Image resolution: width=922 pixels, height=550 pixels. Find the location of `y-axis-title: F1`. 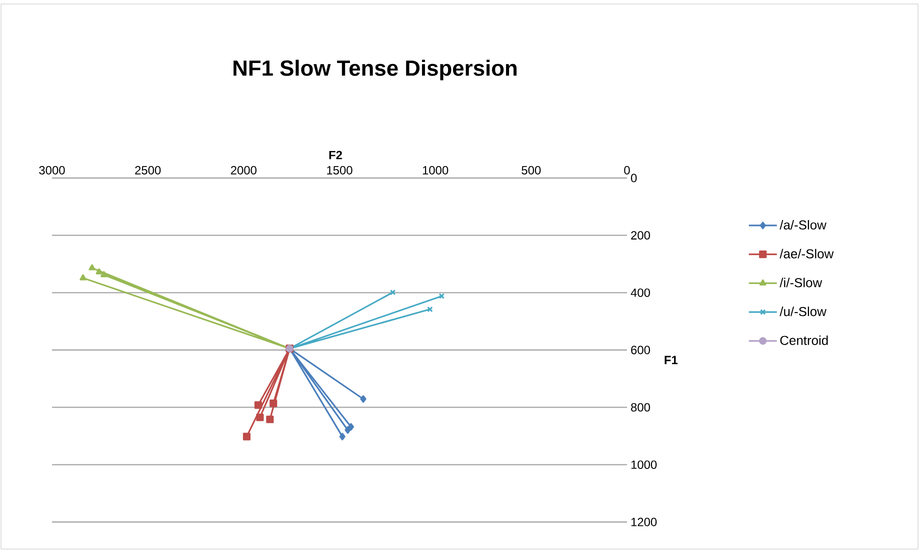

y-axis-title: F1 is located at coordinates (671, 360).